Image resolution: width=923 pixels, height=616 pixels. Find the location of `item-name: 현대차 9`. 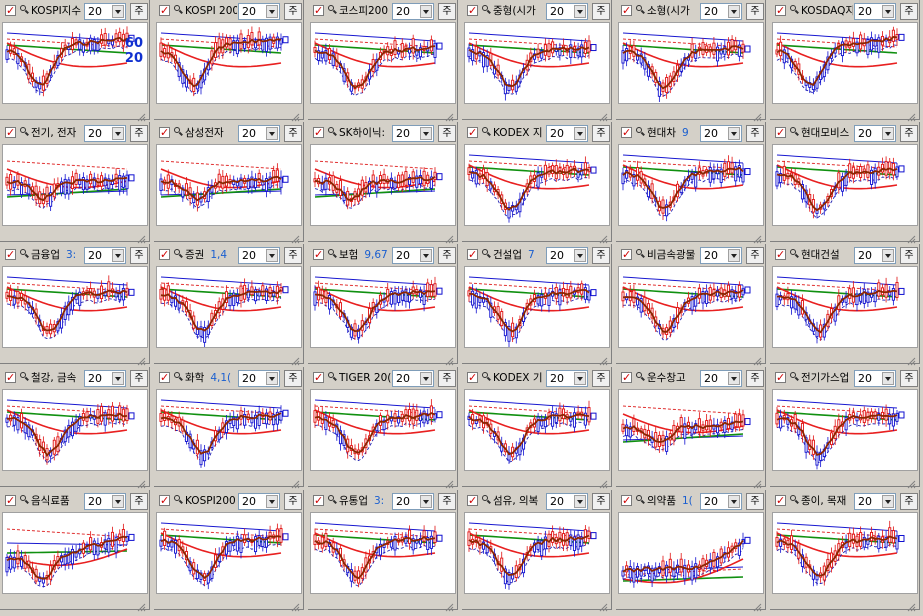

item-name: 현대차 9 is located at coordinates (673, 133).